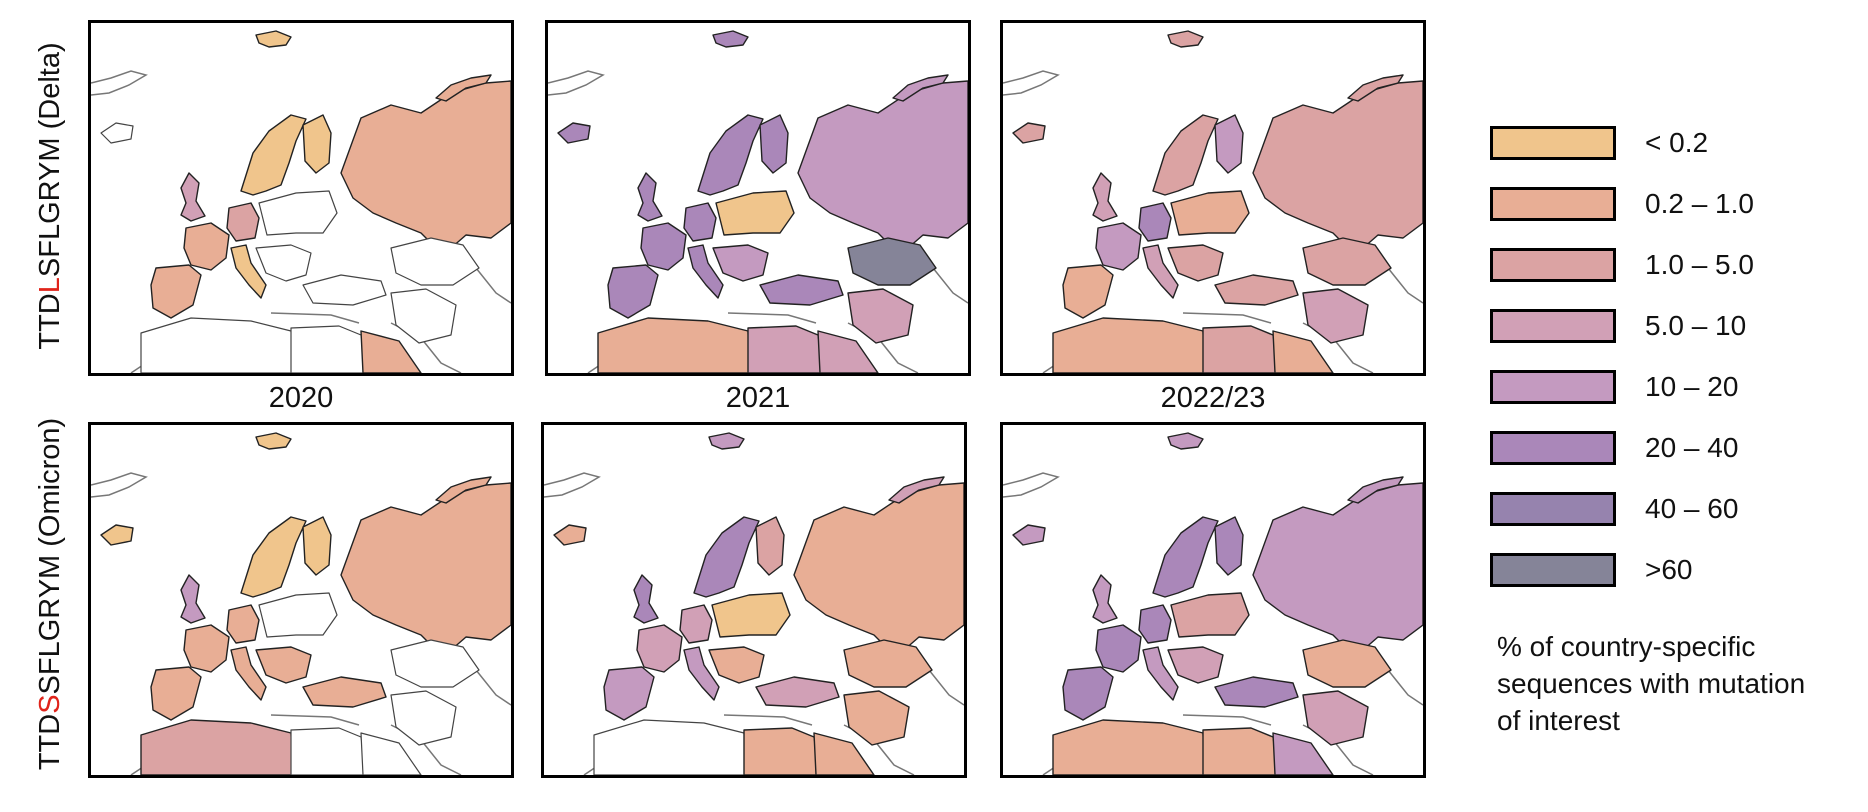 This screenshot has width=1868, height=812. What do you see at coordinates (301, 600) in the screenshot?
I see `map-panel-omicron-2020` at bounding box center [301, 600].